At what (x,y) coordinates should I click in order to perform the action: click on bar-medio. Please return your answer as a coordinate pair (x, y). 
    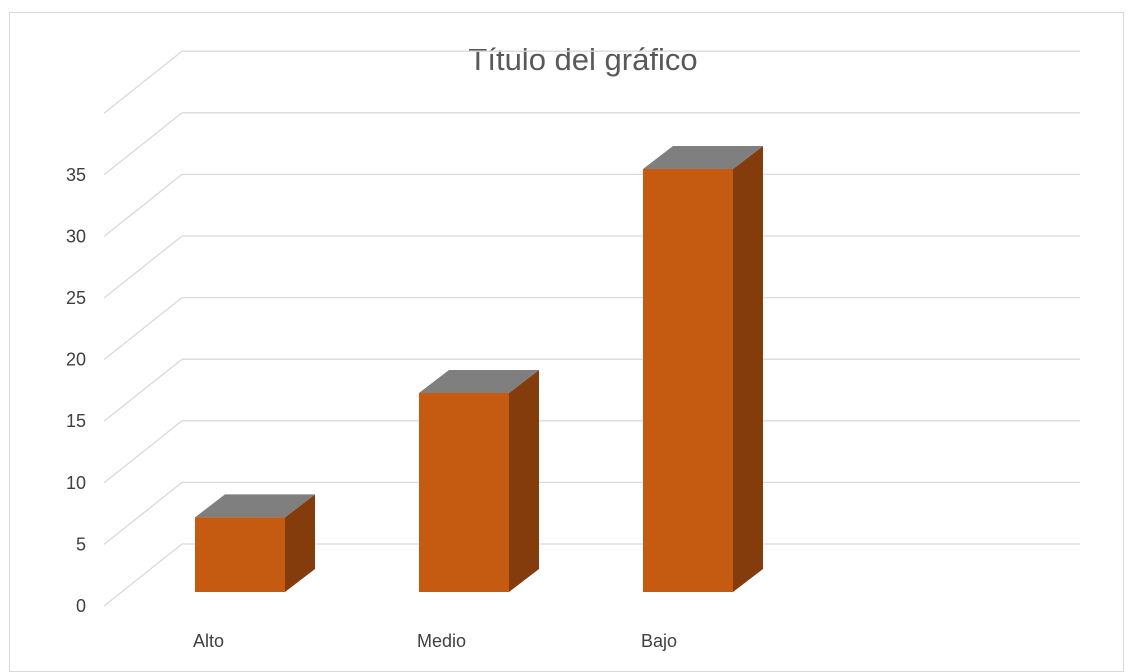
    Looking at the image, I should click on (479, 480).